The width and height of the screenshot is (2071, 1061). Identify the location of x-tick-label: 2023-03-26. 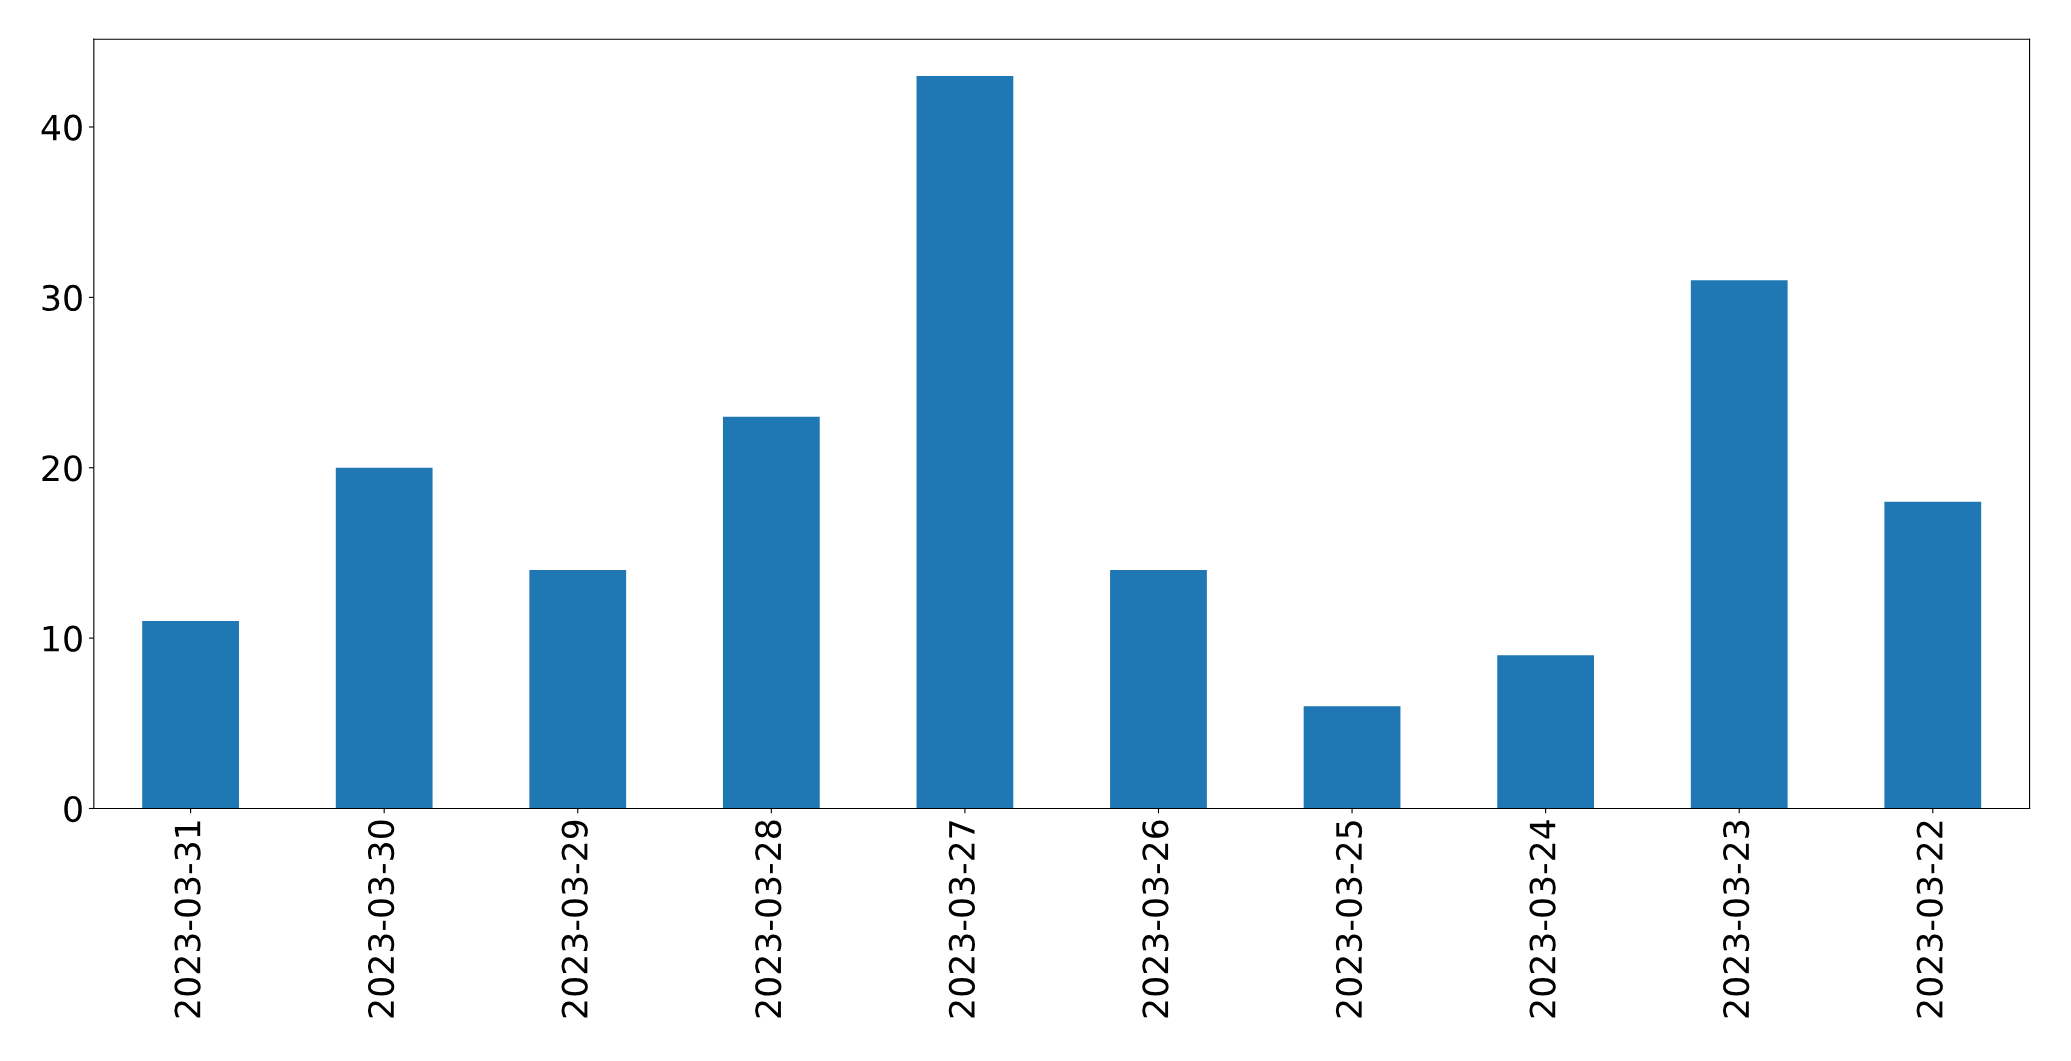
(1155, 919).